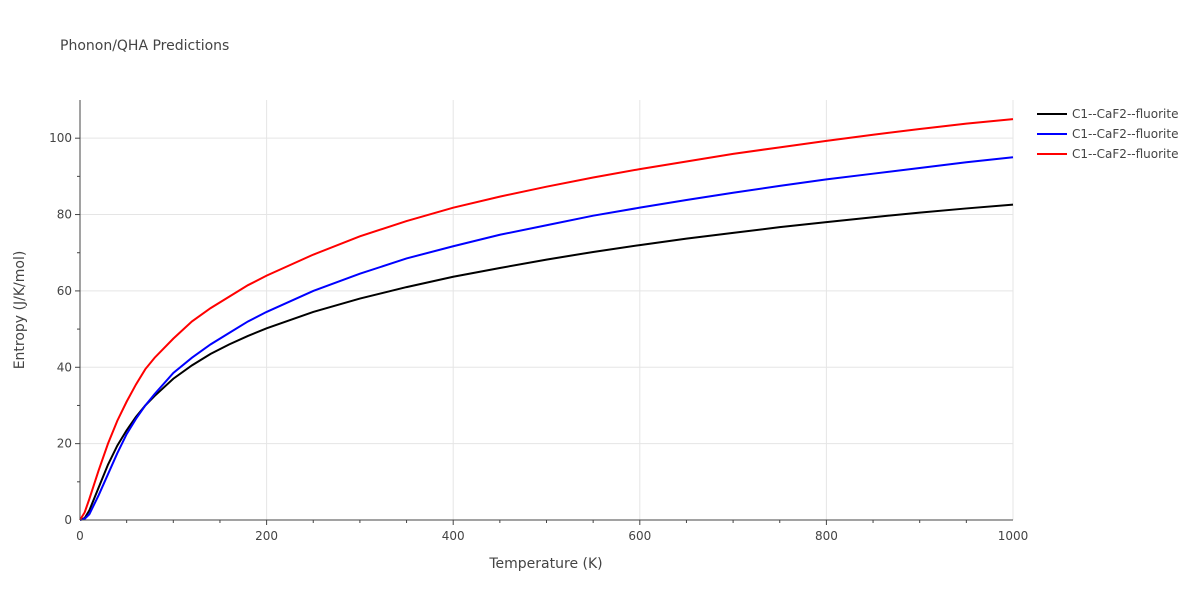 This screenshot has width=1200, height=600. What do you see at coordinates (639, 536) in the screenshot?
I see `x-tick-label: 600` at bounding box center [639, 536].